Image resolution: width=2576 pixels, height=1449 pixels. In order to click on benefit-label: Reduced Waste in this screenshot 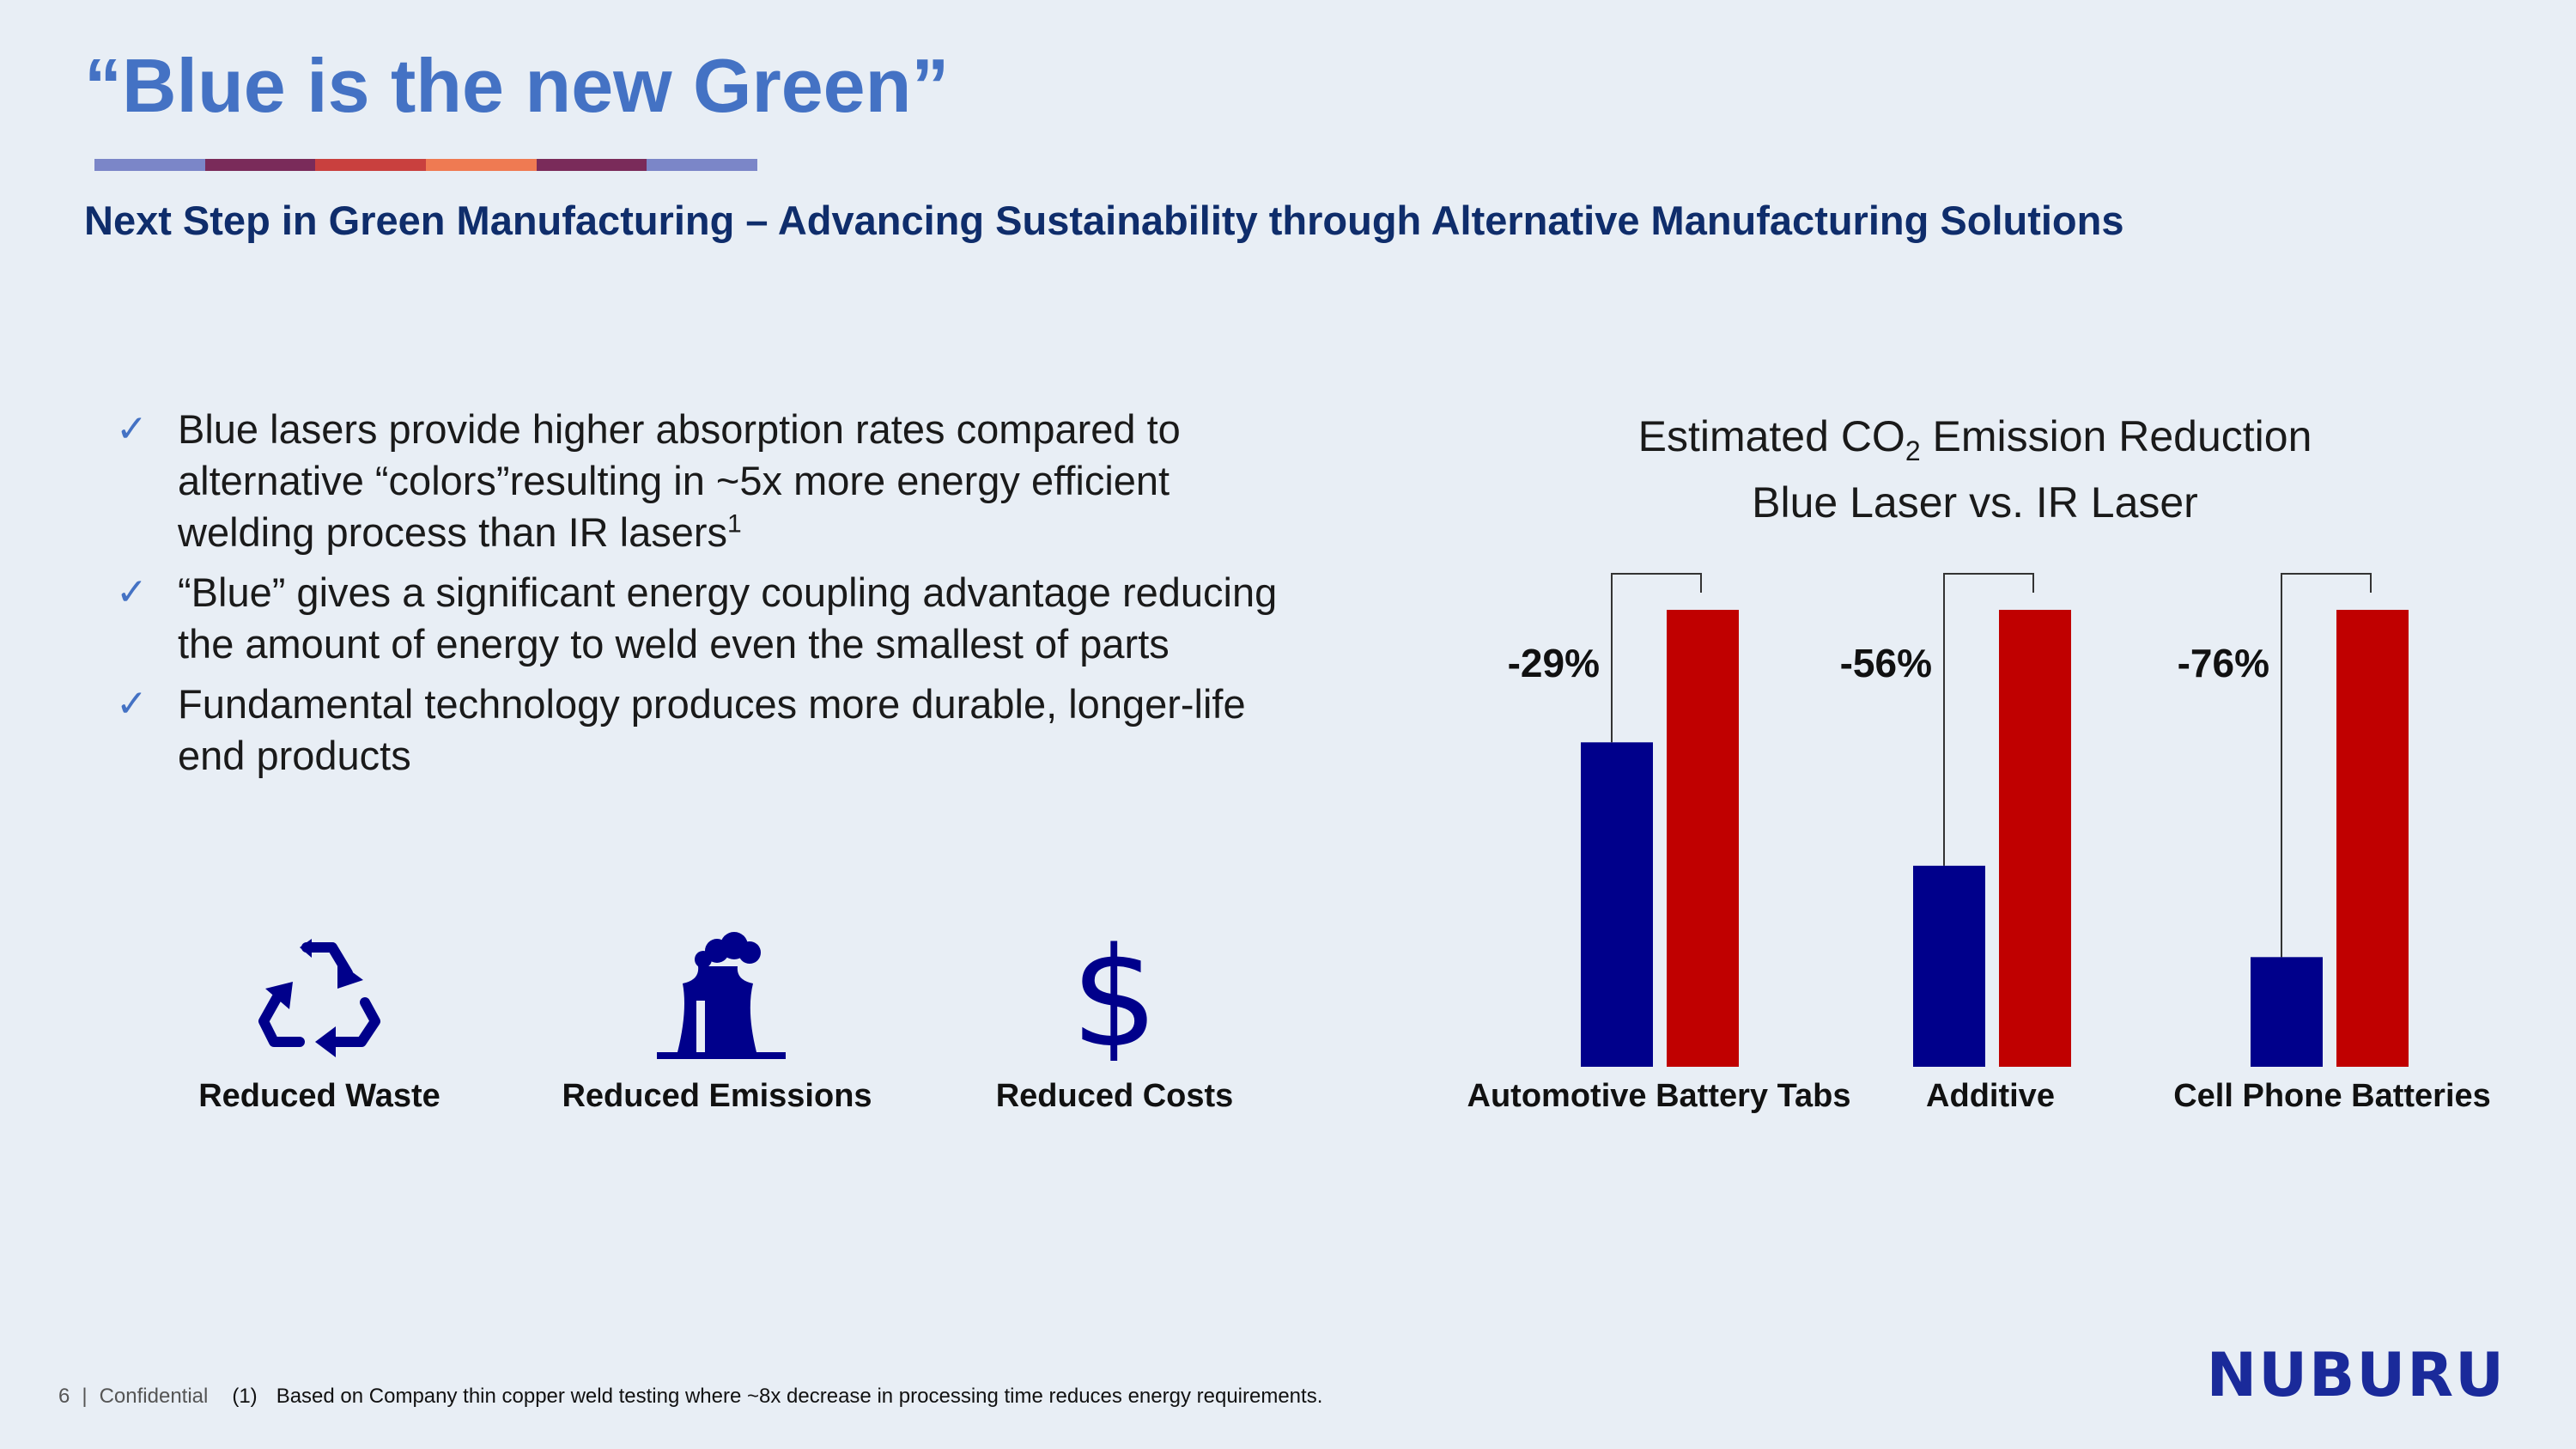, I will do `click(319, 1096)`.